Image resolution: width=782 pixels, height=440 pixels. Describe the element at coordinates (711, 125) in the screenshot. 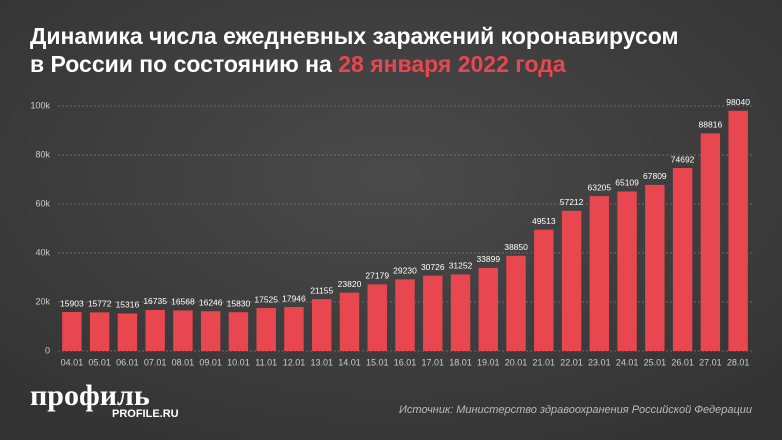

I see `value-label: 88816` at that location.